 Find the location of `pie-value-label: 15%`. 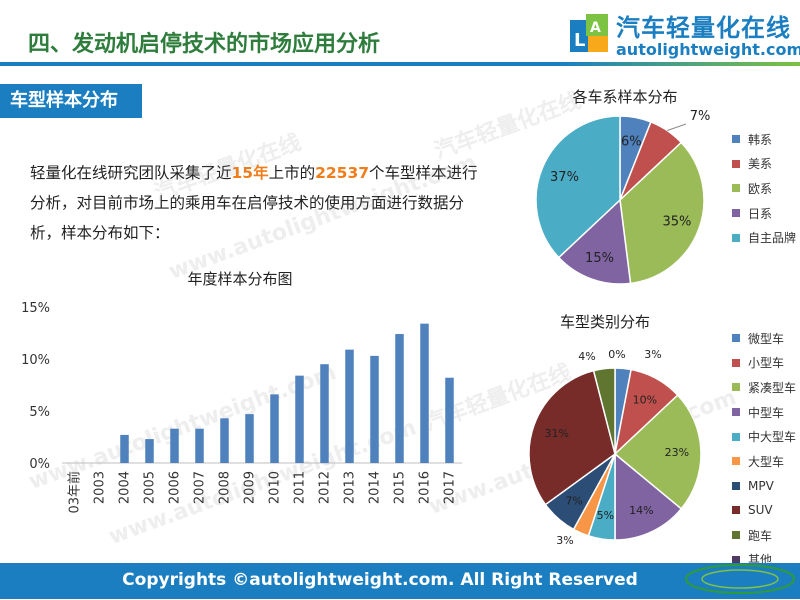

pie-value-label: 15% is located at coordinates (599, 258).